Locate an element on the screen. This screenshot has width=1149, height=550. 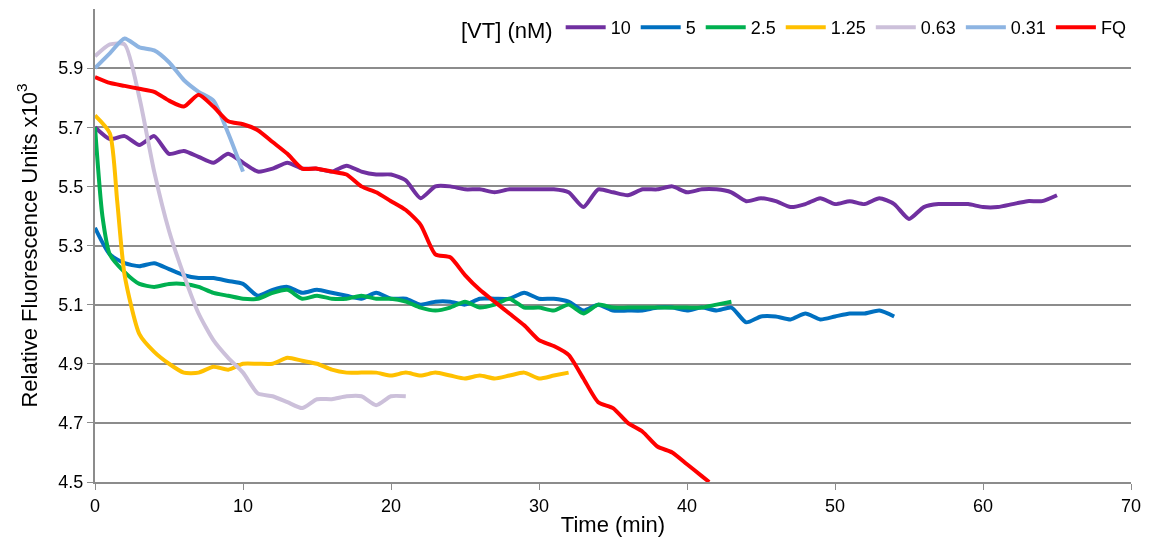
x-tick-label: 60 is located at coordinates (983, 505).